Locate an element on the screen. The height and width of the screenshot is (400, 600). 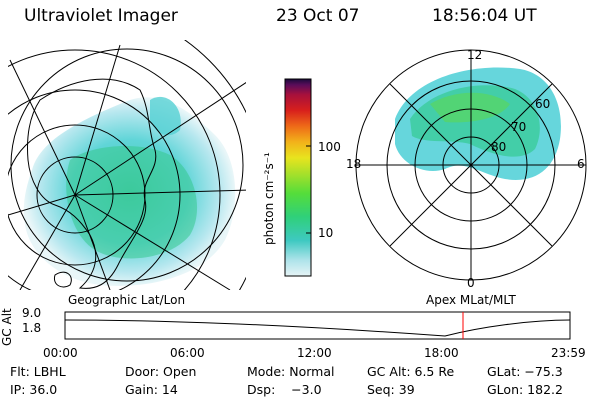
colorbar-unit-label: photon cm⁻²s⁻¹ is located at coordinates (269, 198).